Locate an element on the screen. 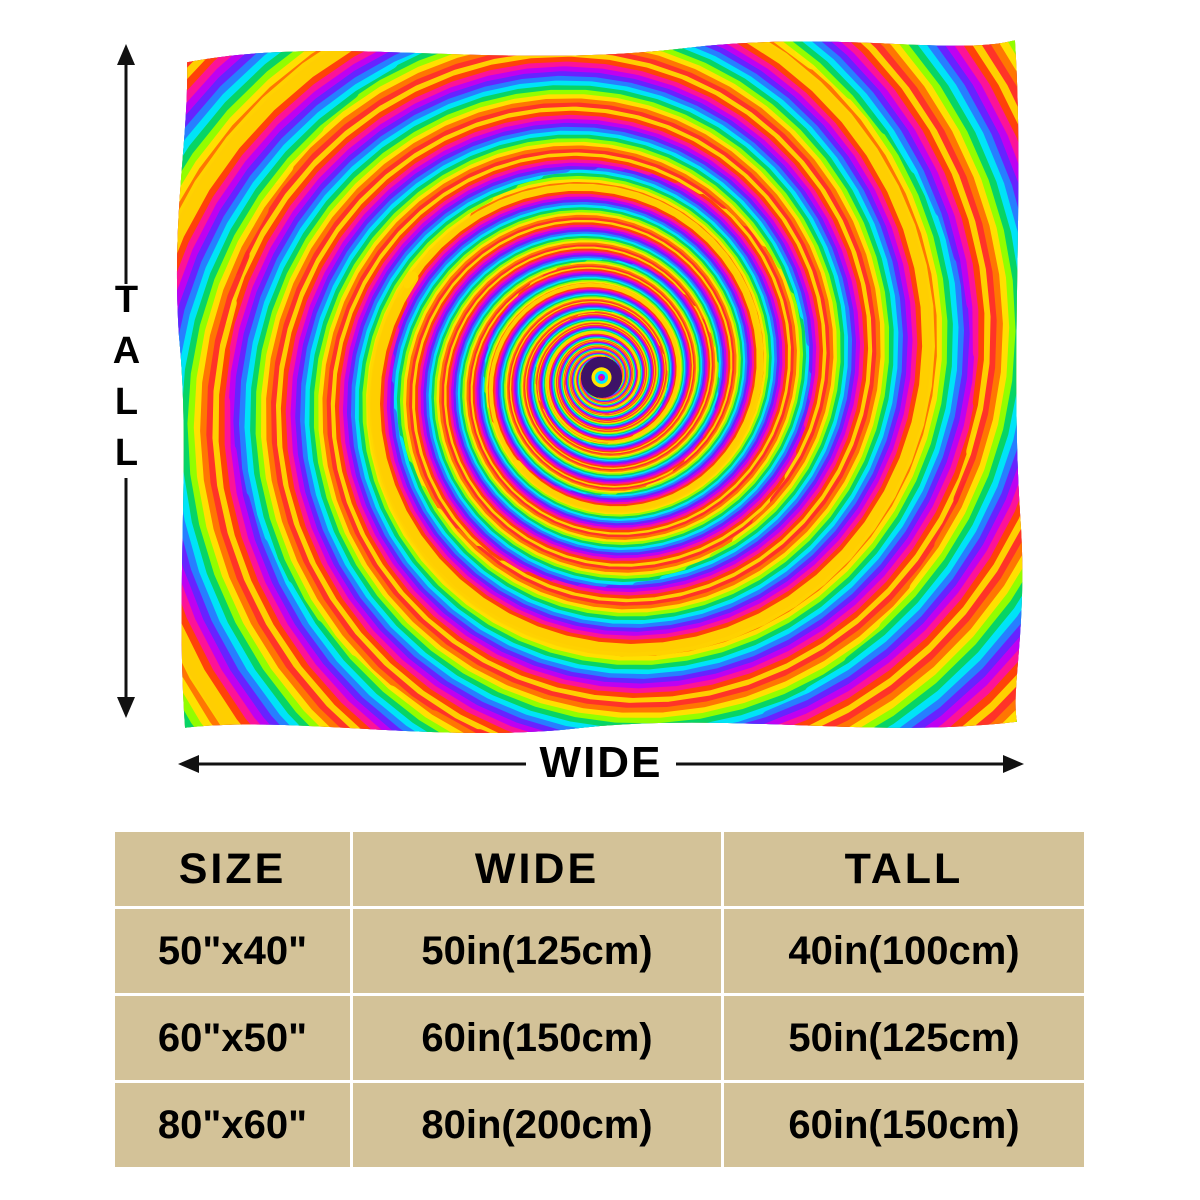  arrow-right-icon is located at coordinates (1013, 764).